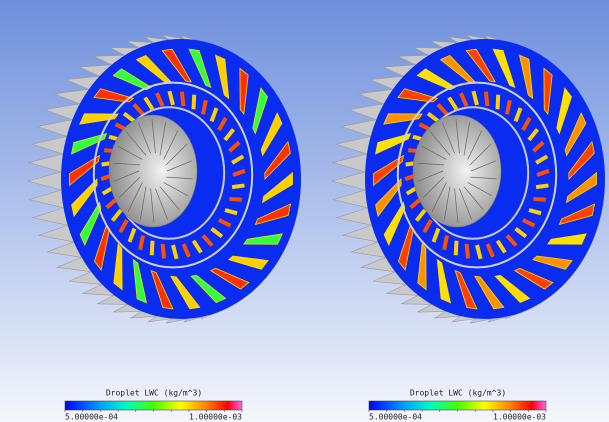 Image resolution: width=609 pixels, height=422 pixels. What do you see at coordinates (519, 417) in the screenshot?
I see `legend-max: 1.00000e-03` at bounding box center [519, 417].